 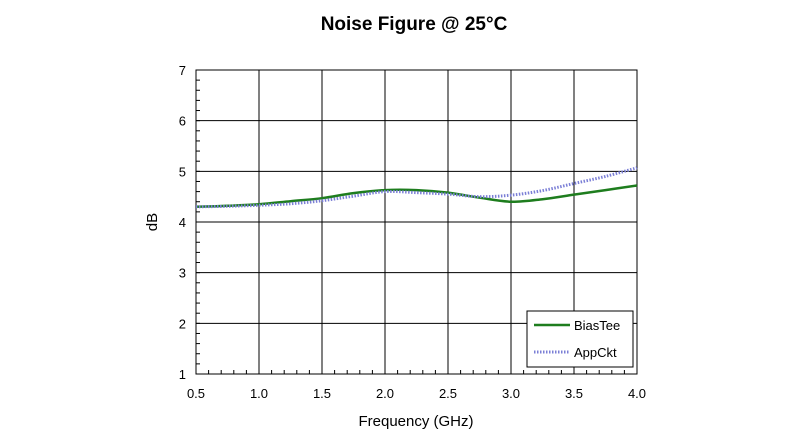 I want to click on x-tick-label: 2.0, so click(x=385, y=393).